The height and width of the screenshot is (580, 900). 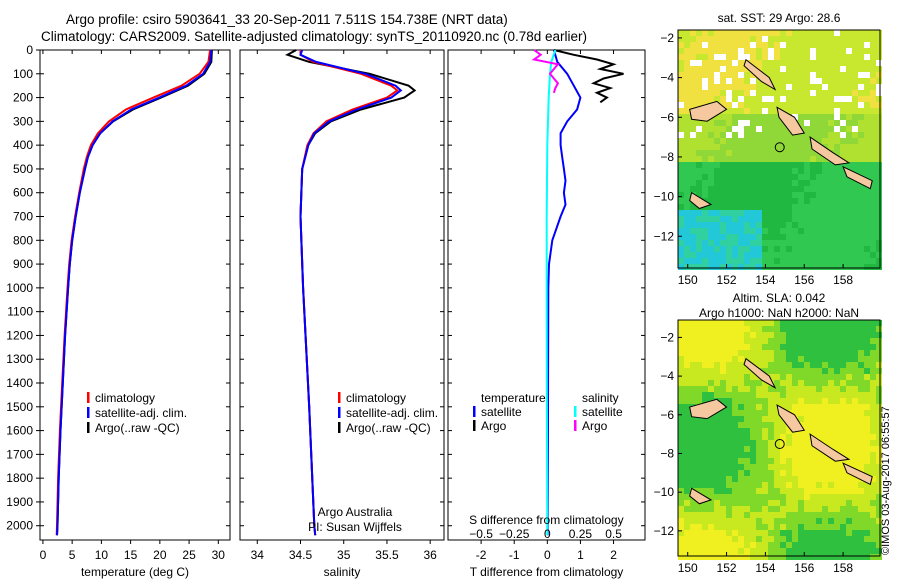 I want to click on legend-label: satellite-adj. clim., so click(x=392, y=413).